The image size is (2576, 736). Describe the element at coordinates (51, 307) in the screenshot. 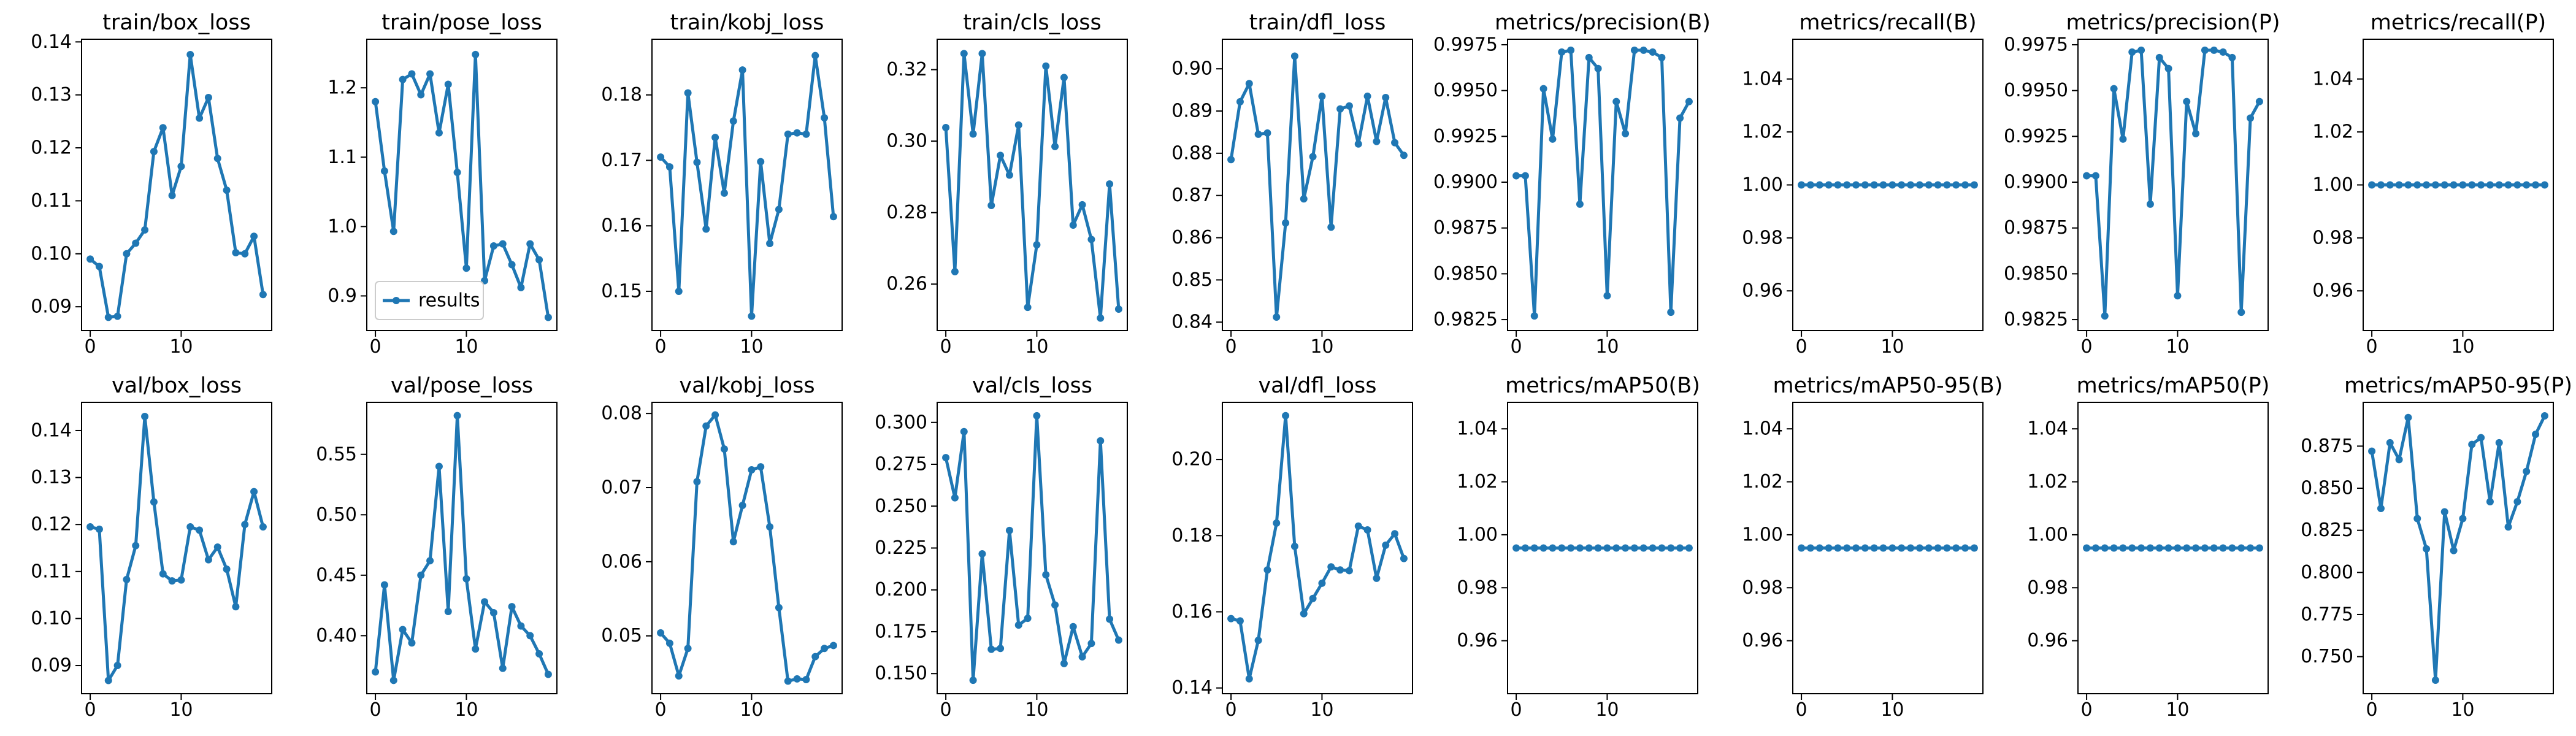

I see `y-tick-label: 0.09` at that location.